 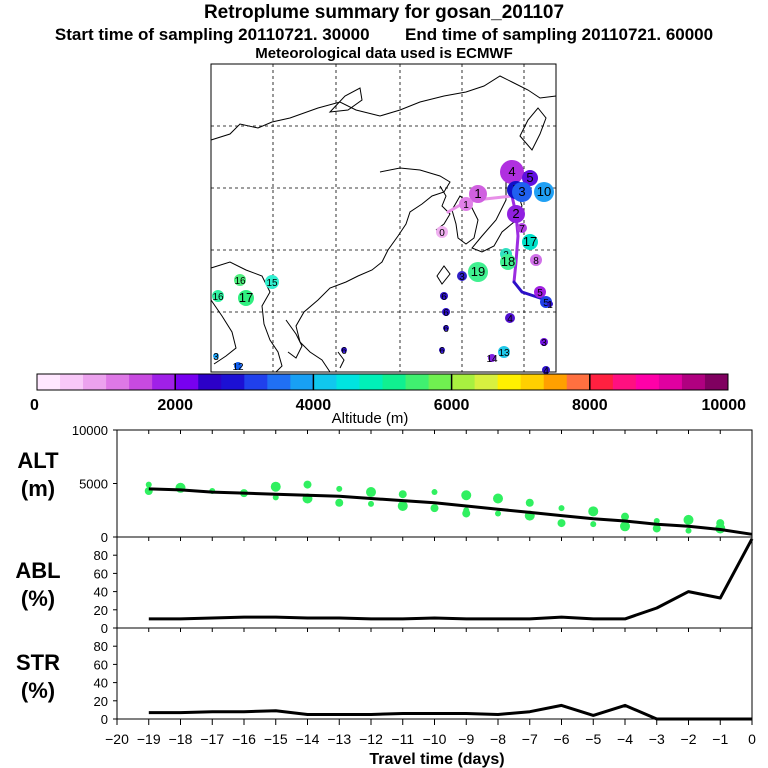 What do you see at coordinates (466, 739) in the screenshot?
I see `x-tick-label: −9` at bounding box center [466, 739].